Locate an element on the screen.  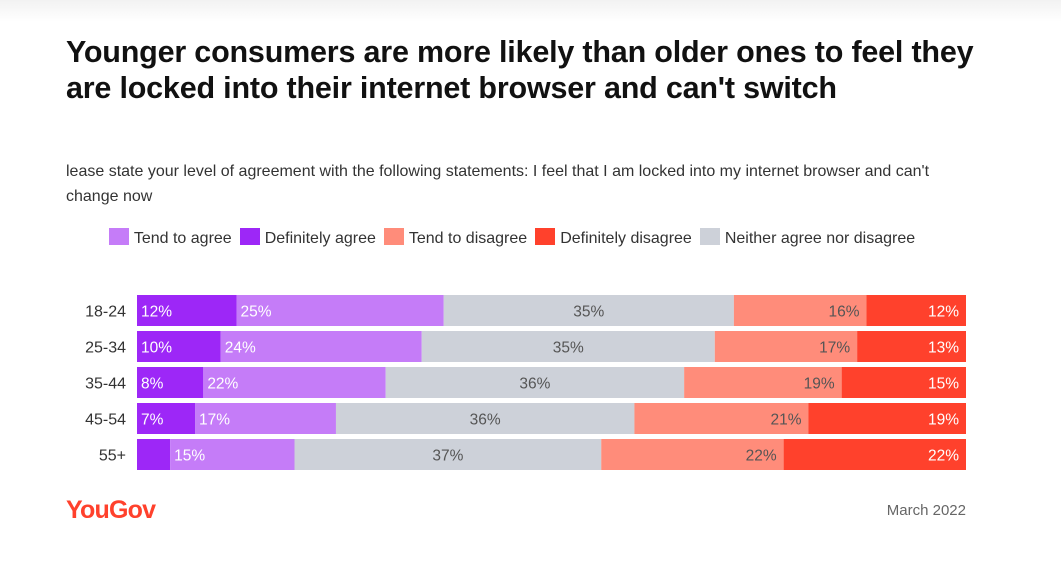
data-label: 37% is located at coordinates (447, 456).